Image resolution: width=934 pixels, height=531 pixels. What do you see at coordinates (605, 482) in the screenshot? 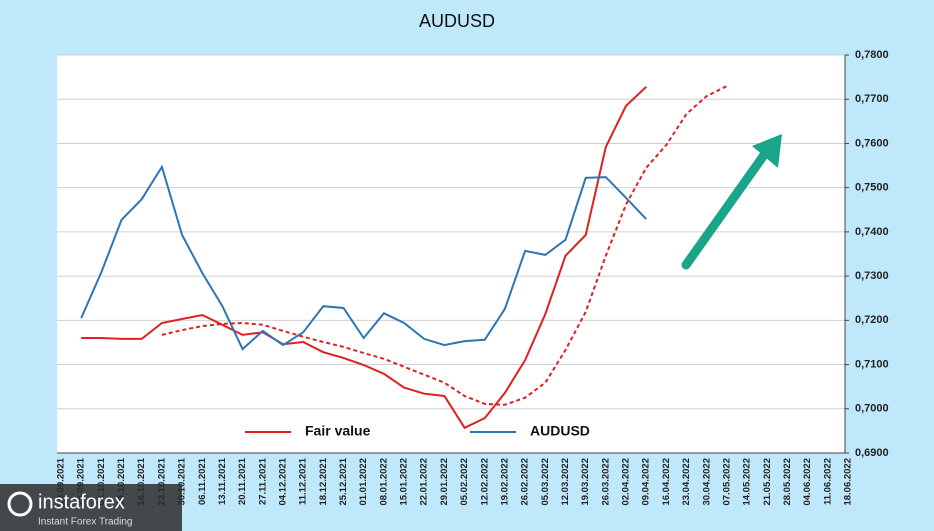
I see `x-tick-label: 26.03.2022` at bounding box center [605, 482].